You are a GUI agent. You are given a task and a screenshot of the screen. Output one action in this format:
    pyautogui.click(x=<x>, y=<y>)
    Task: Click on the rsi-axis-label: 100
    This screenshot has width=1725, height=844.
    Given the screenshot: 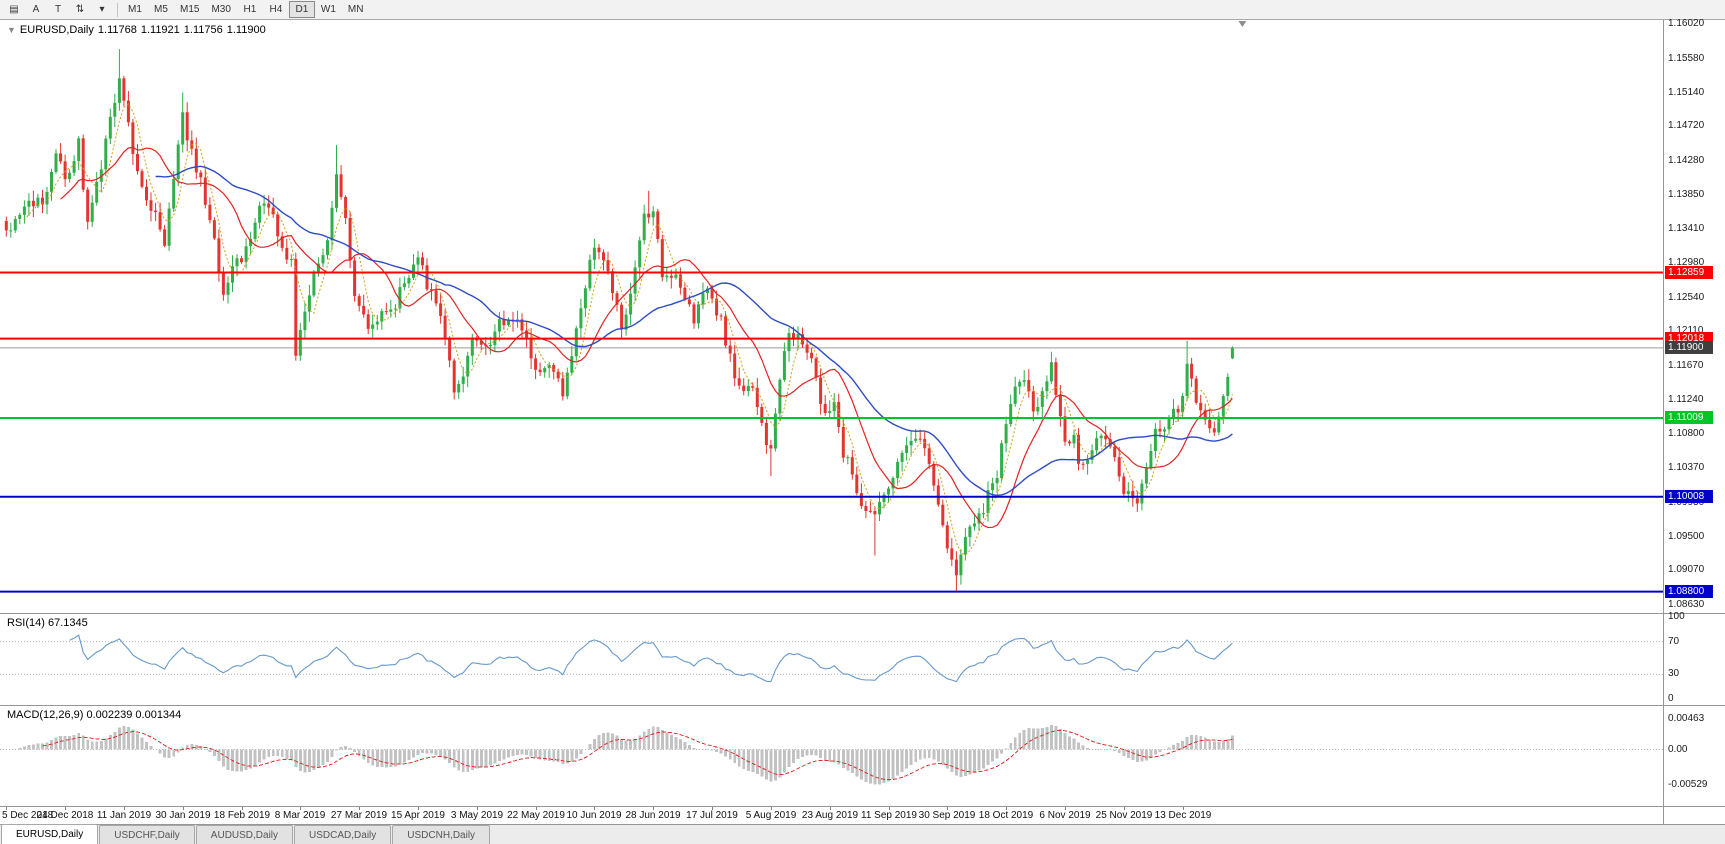 What is the action you would take?
    pyautogui.click(x=1676, y=616)
    